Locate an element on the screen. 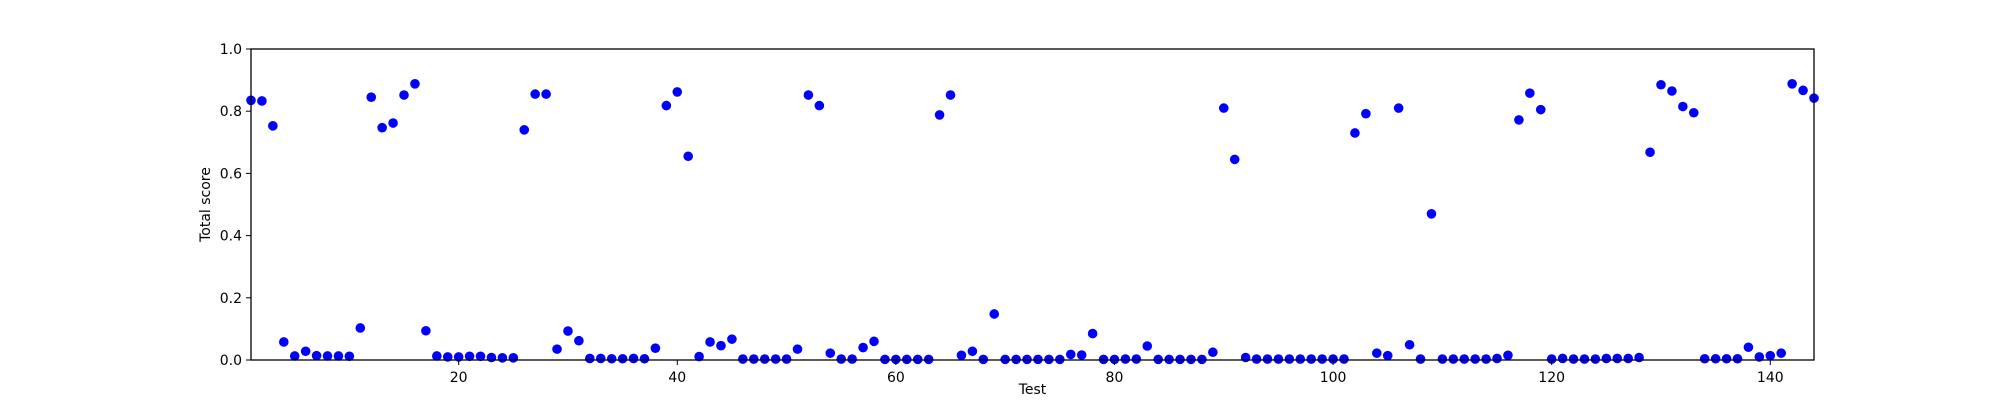  y-tick-label: 0.0 is located at coordinates (231, 361).